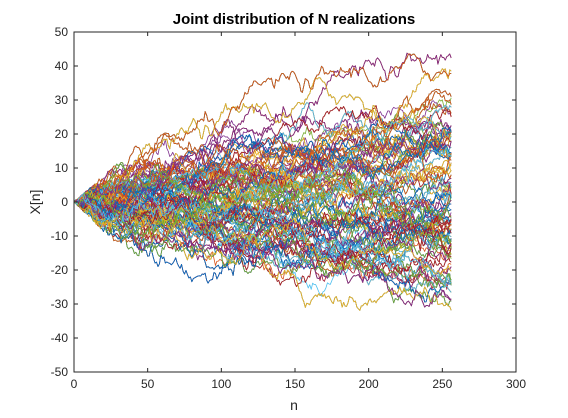 Image resolution: width=568 pixels, height=418 pixels. I want to click on y-tick-label: 40, so click(62, 66).